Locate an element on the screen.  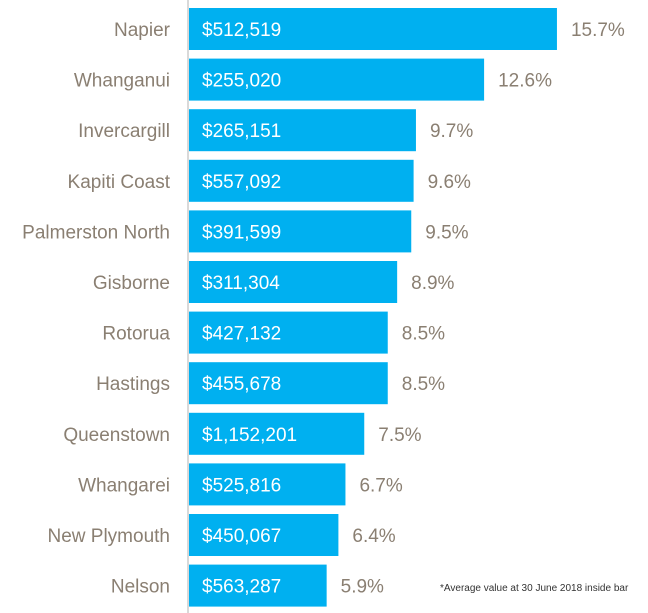
inside-bar-label: $512,519 is located at coordinates (241, 30).